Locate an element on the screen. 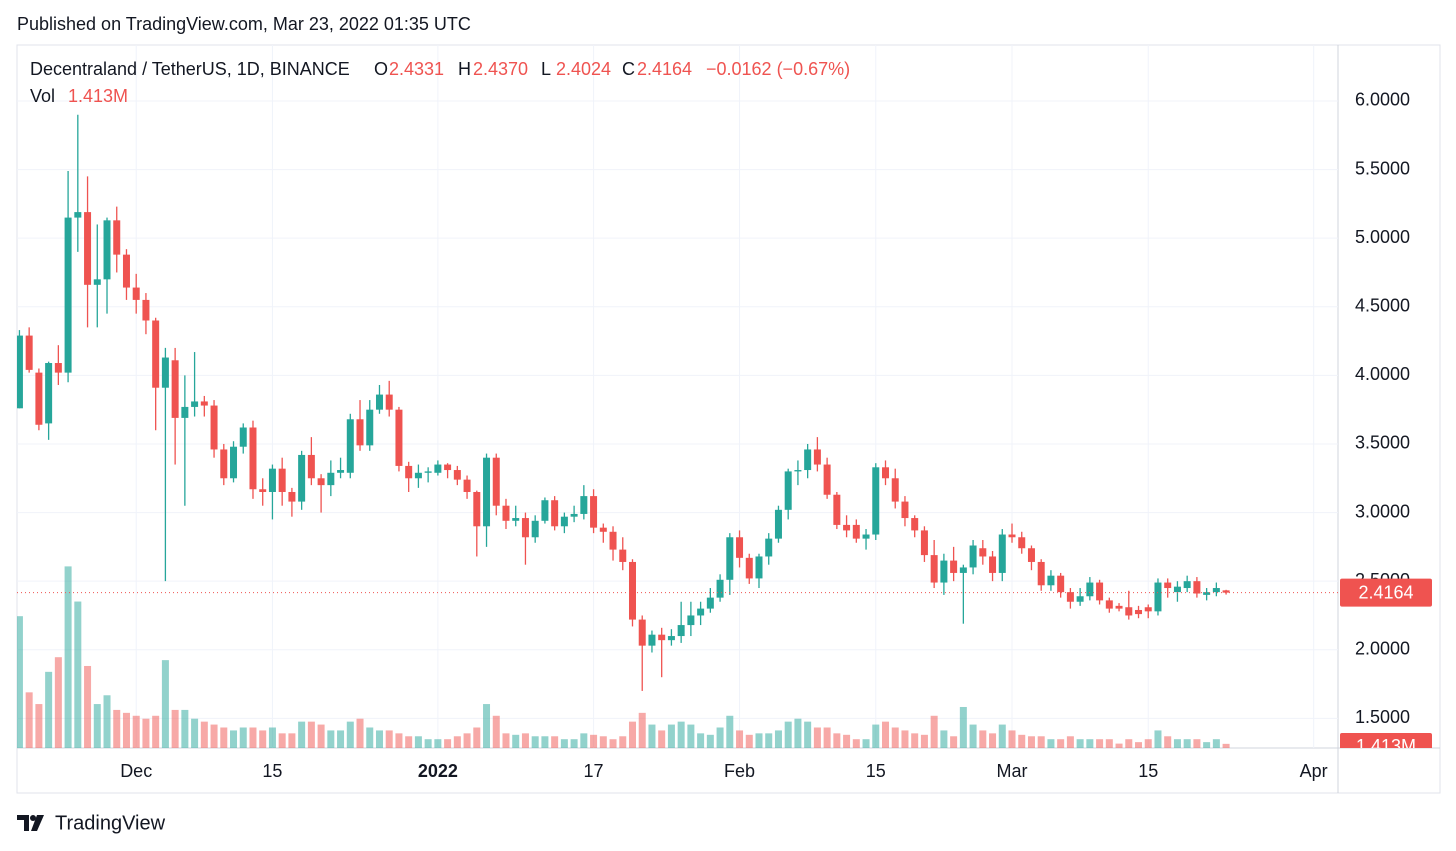  legend-key: C is located at coordinates (628, 69).